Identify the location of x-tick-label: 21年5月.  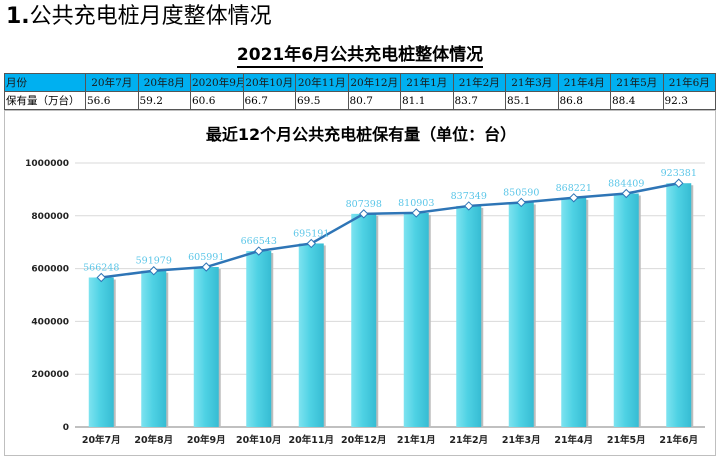
(626, 440).